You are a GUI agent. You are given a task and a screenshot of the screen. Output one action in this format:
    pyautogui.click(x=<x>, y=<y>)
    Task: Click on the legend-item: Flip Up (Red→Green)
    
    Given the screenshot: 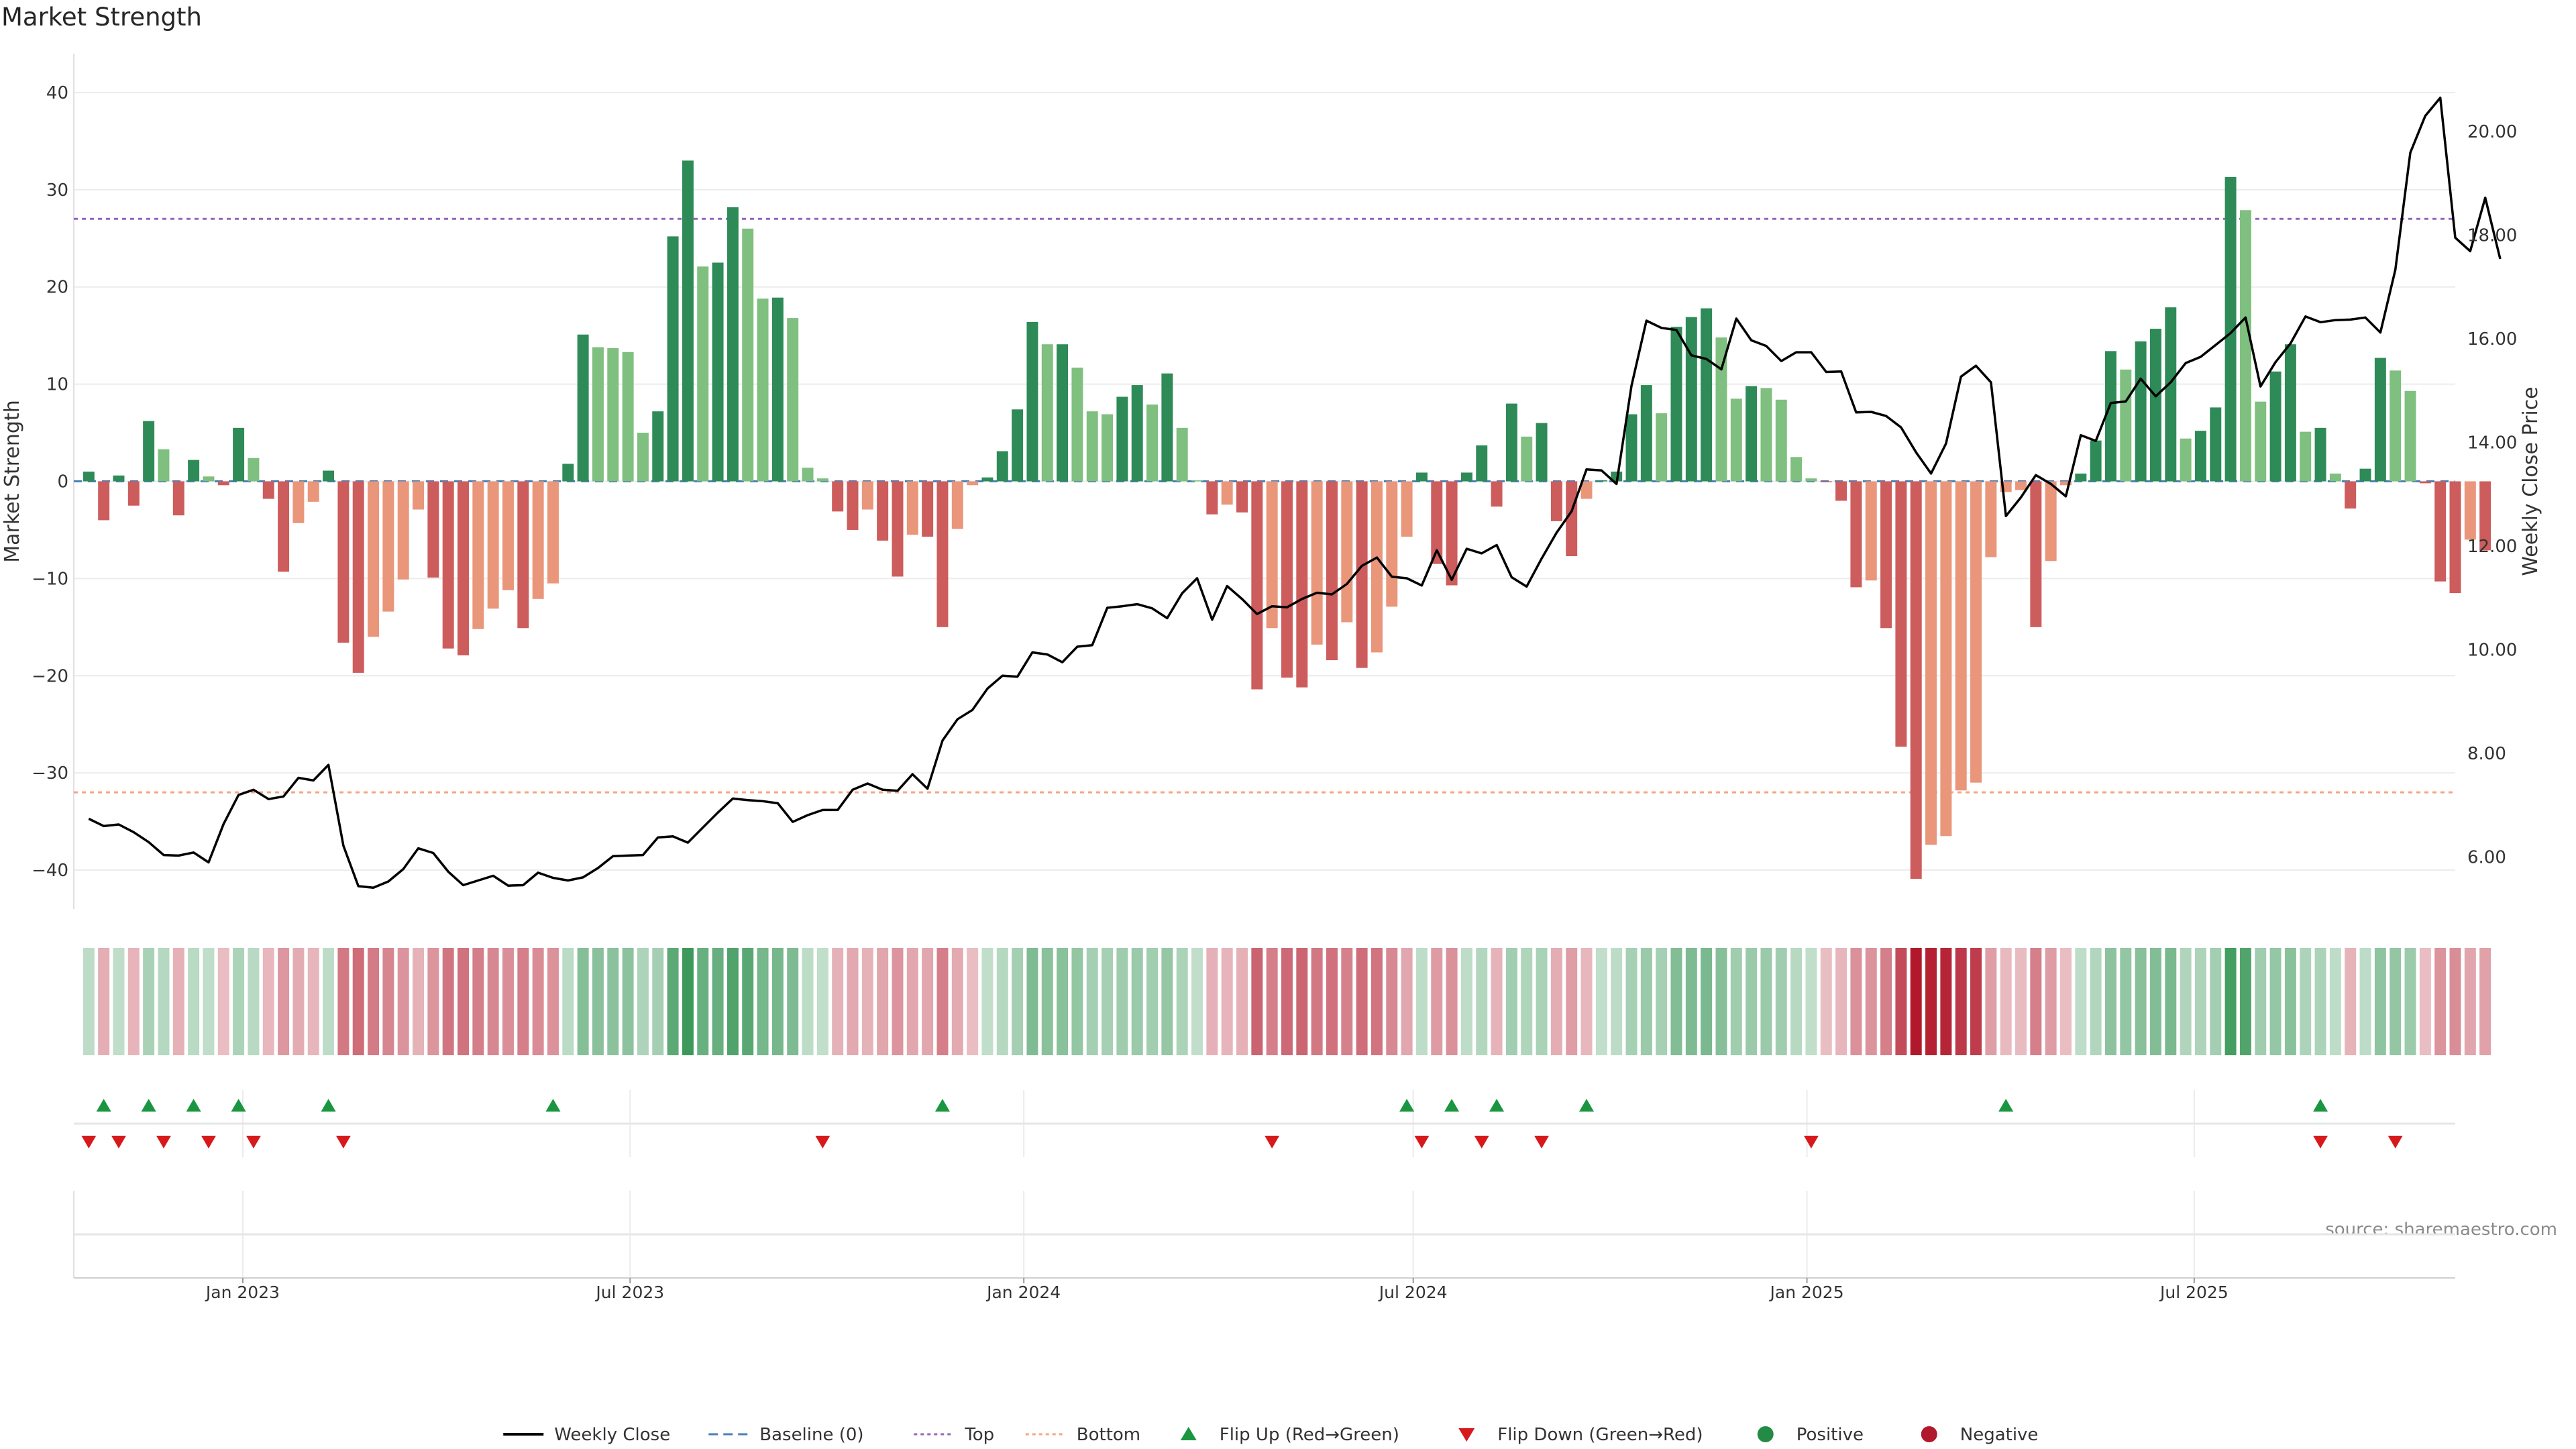 What is the action you would take?
    pyautogui.click(x=1289, y=1435)
    